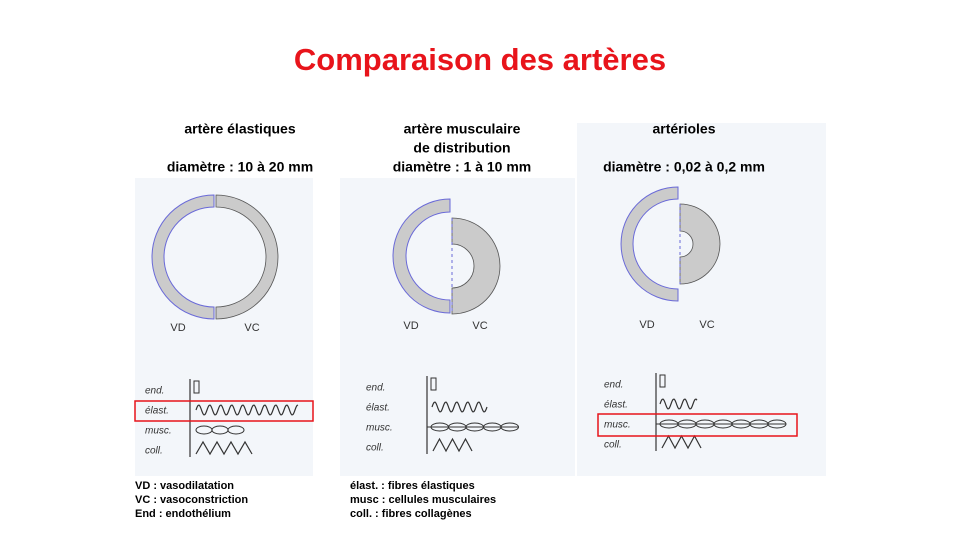 This screenshot has height=540, width=960. What do you see at coordinates (240, 167) in the screenshot?
I see `column-diameter: diamètre : 10 à 20 mm` at bounding box center [240, 167].